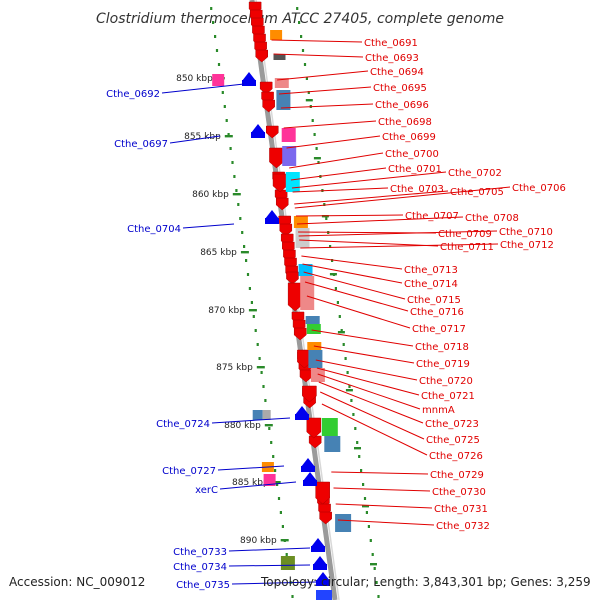 The height and width of the screenshot is (600, 600). I want to click on gene-label: Cthe_0716, so click(437, 312).